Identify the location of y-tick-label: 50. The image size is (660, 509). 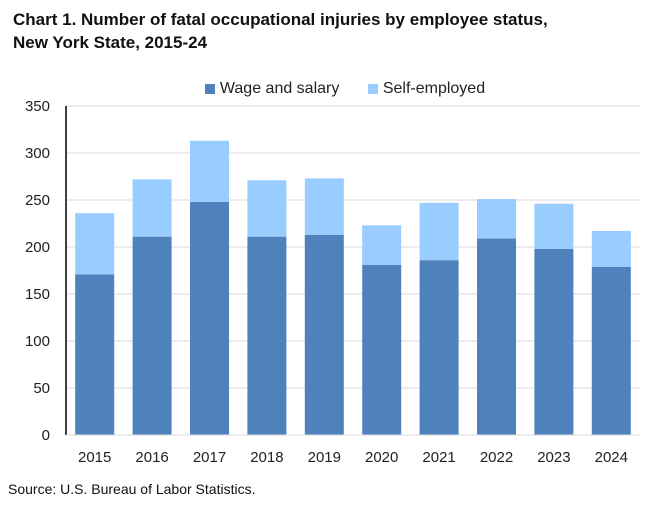
(41, 388).